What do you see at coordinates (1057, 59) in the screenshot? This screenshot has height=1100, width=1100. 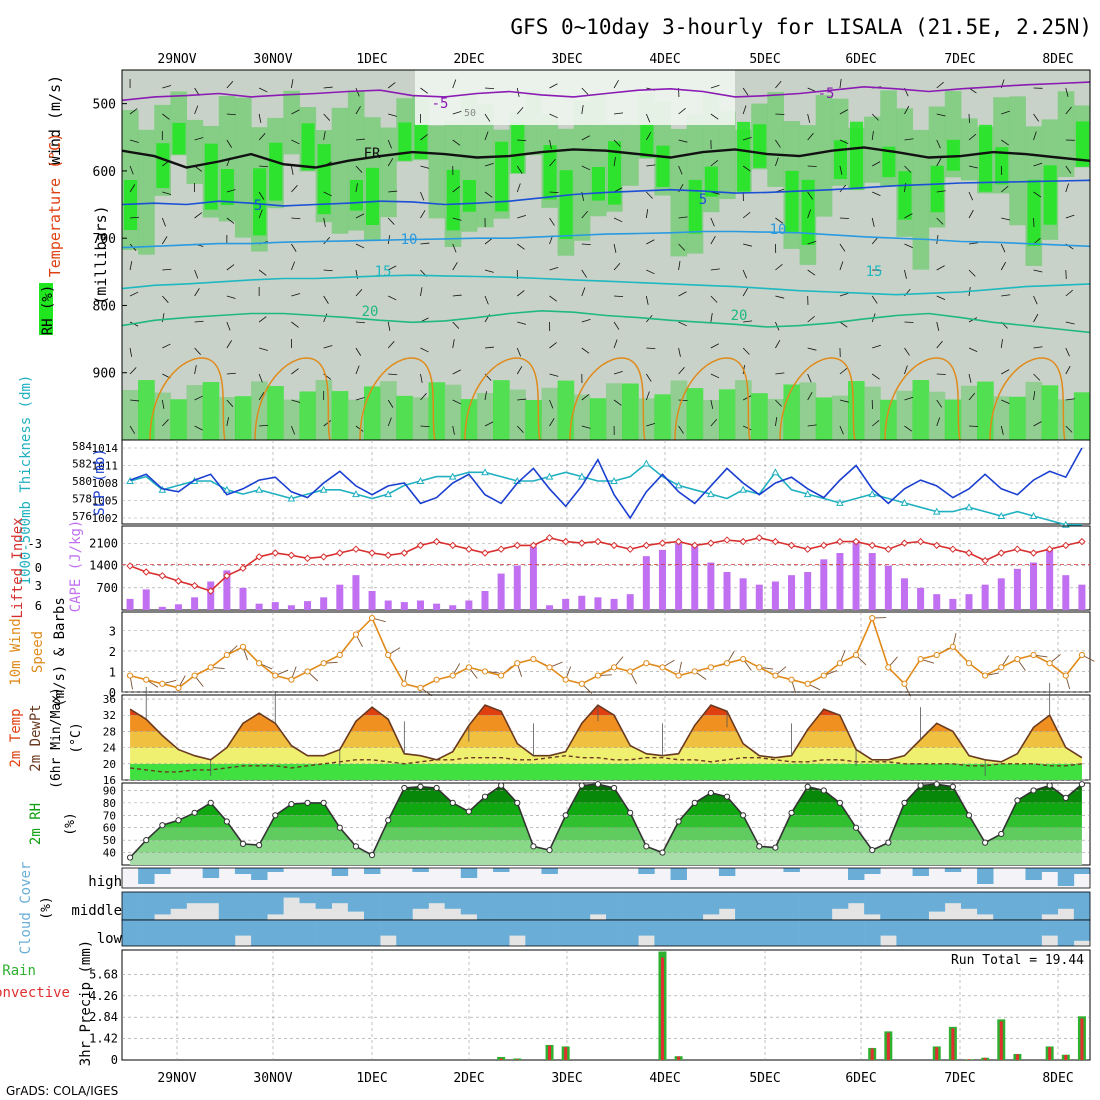 I see `date-label-top: 8DEC` at bounding box center [1057, 59].